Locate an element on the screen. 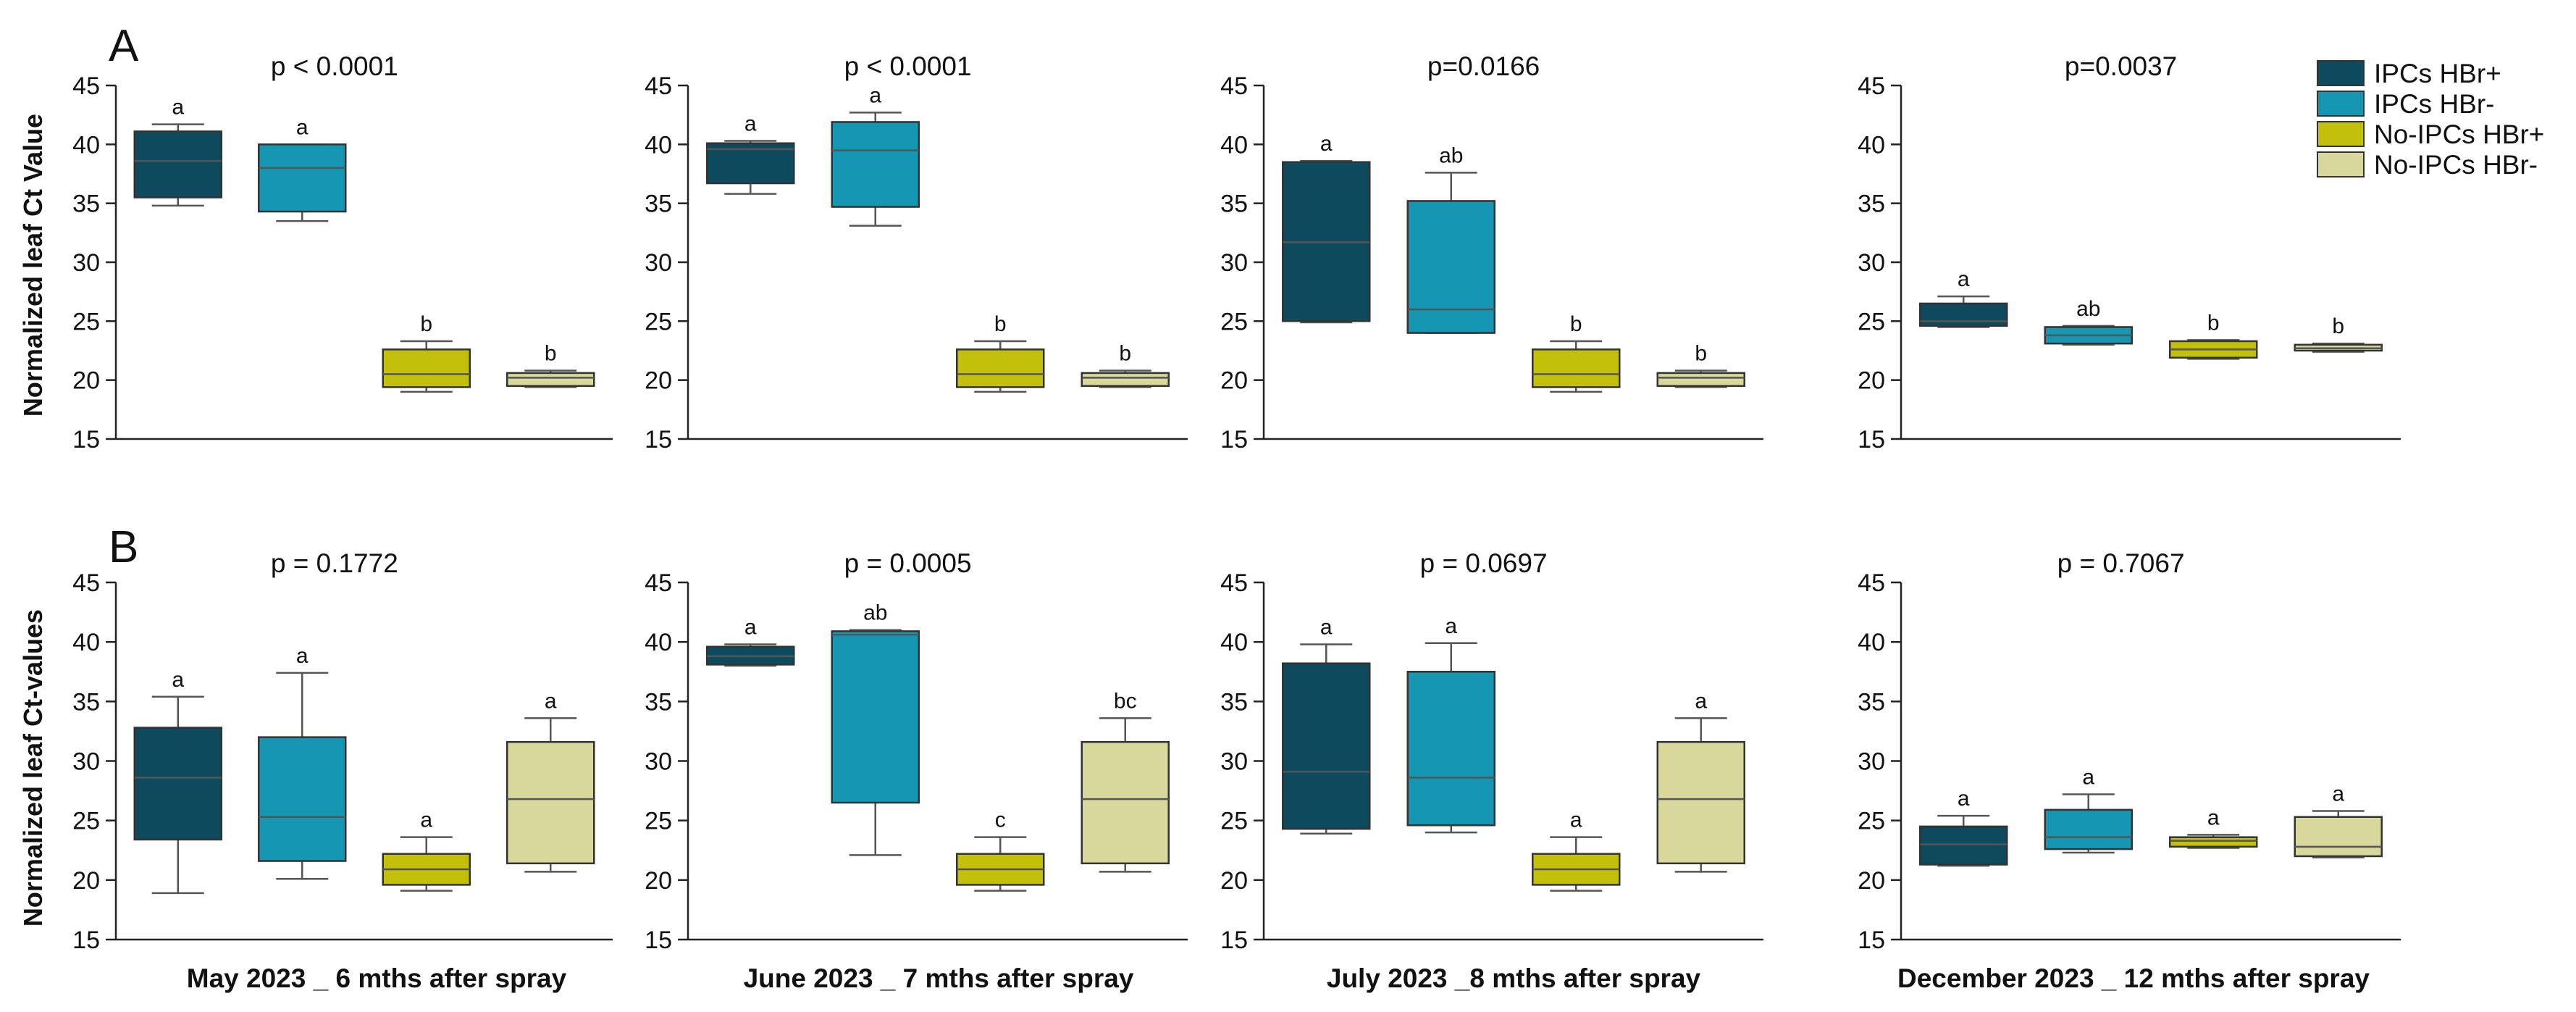 The image size is (2576, 1012). panel-r0-c2: 15 20 25 30 35 40 45 p=0.0166 a ab b b is located at coordinates (1491, 252).